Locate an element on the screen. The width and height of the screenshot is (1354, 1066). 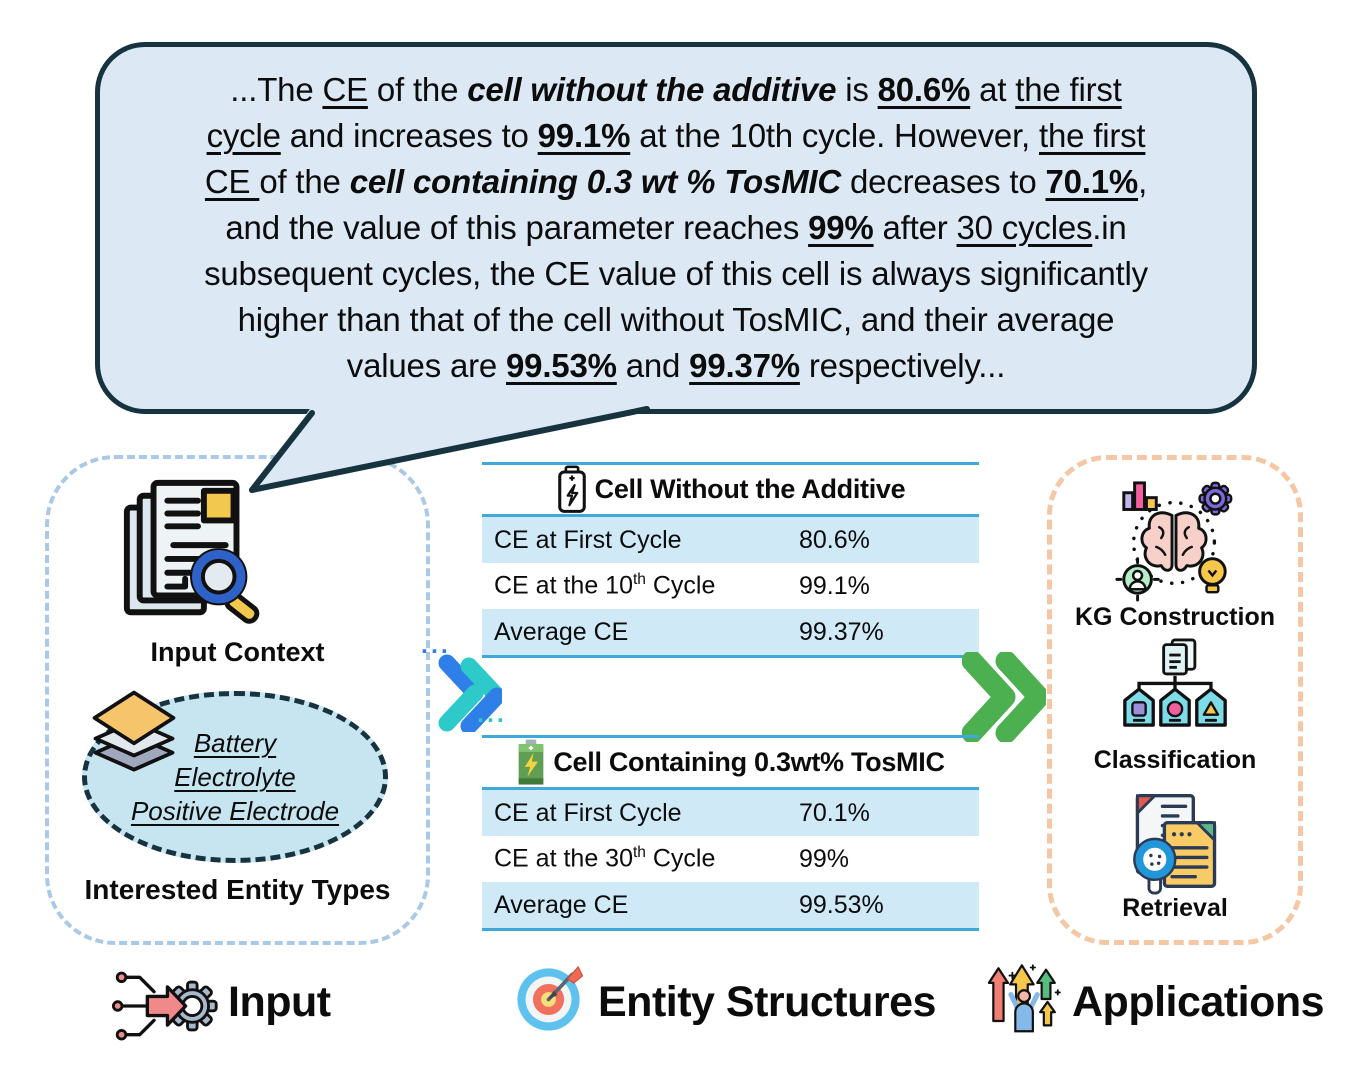
classification-icon is located at coordinates (1175, 682).